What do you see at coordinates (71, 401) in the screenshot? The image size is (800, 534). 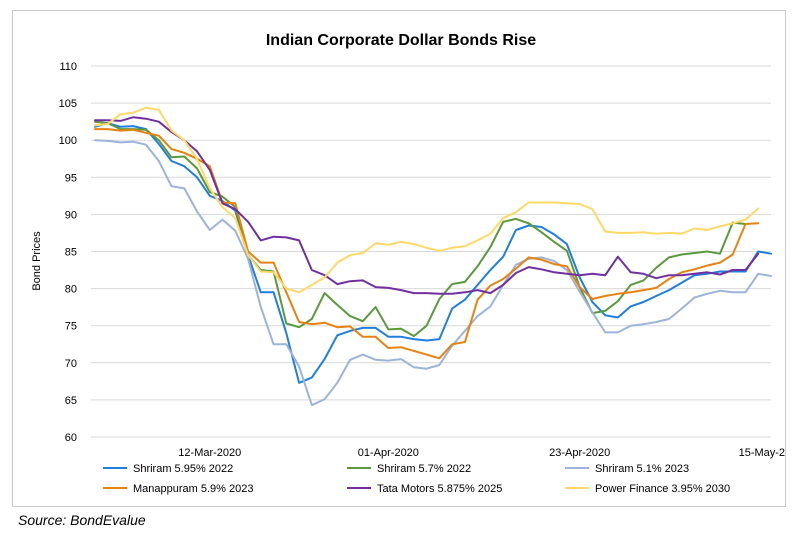 I see `y-tick-label: 65` at bounding box center [71, 401].